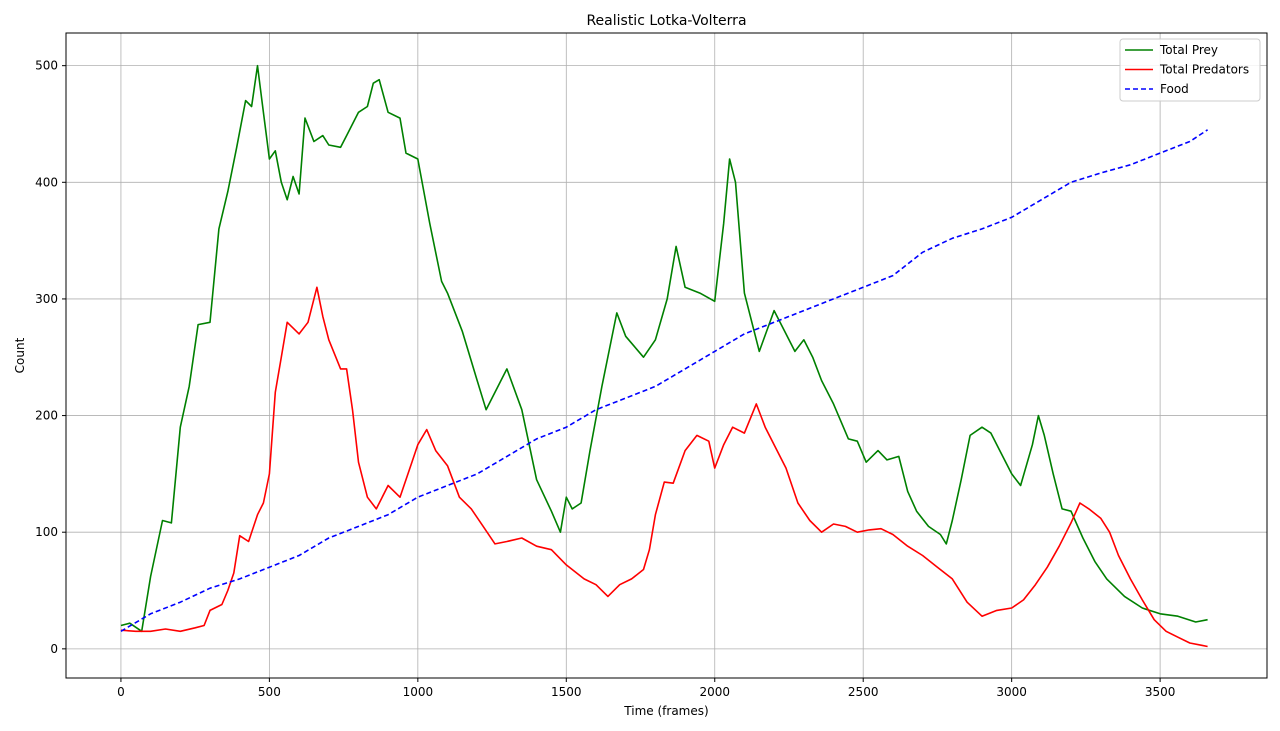 This screenshot has width=1280, height=731. Describe the element at coordinates (1160, 692) in the screenshot. I see `x-tick-label: 3500` at that location.